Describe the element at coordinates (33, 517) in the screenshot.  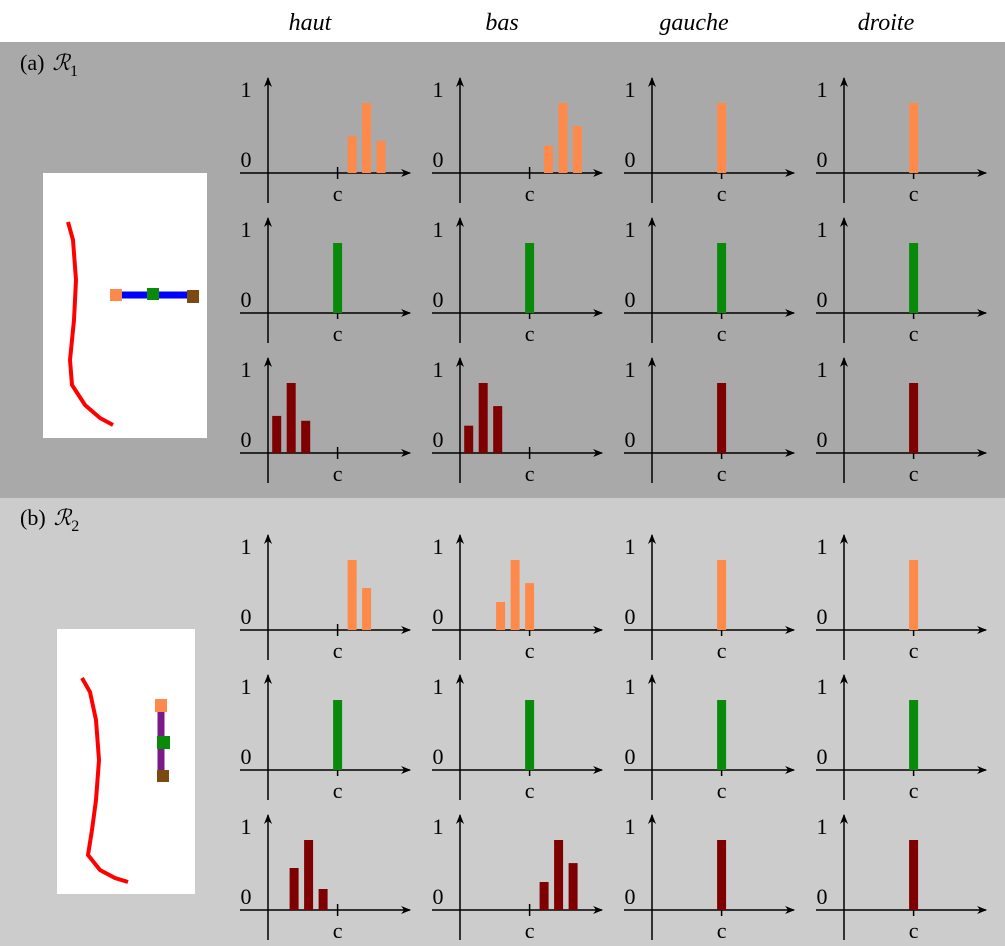
I see `panel-letter: (b)` at that location.